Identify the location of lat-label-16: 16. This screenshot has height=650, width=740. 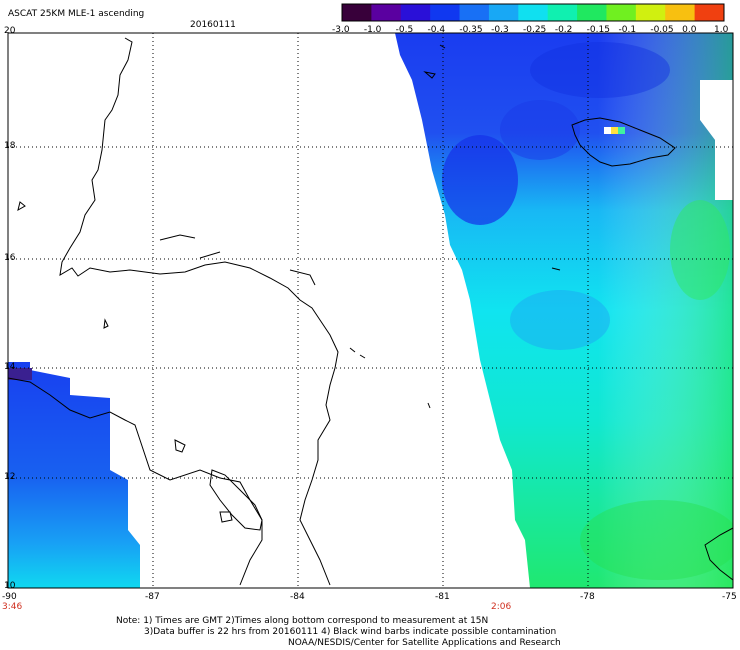
(10, 258).